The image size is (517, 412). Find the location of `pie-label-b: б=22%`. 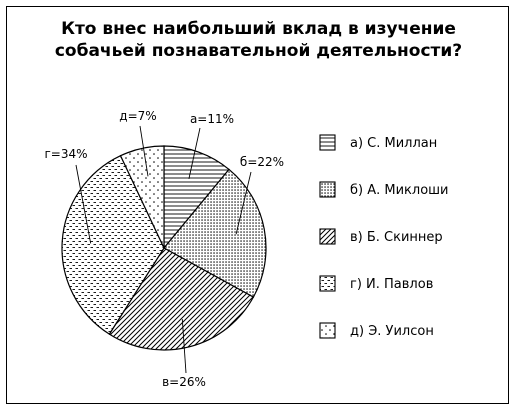

pie-label-b: б=22% is located at coordinates (262, 162).